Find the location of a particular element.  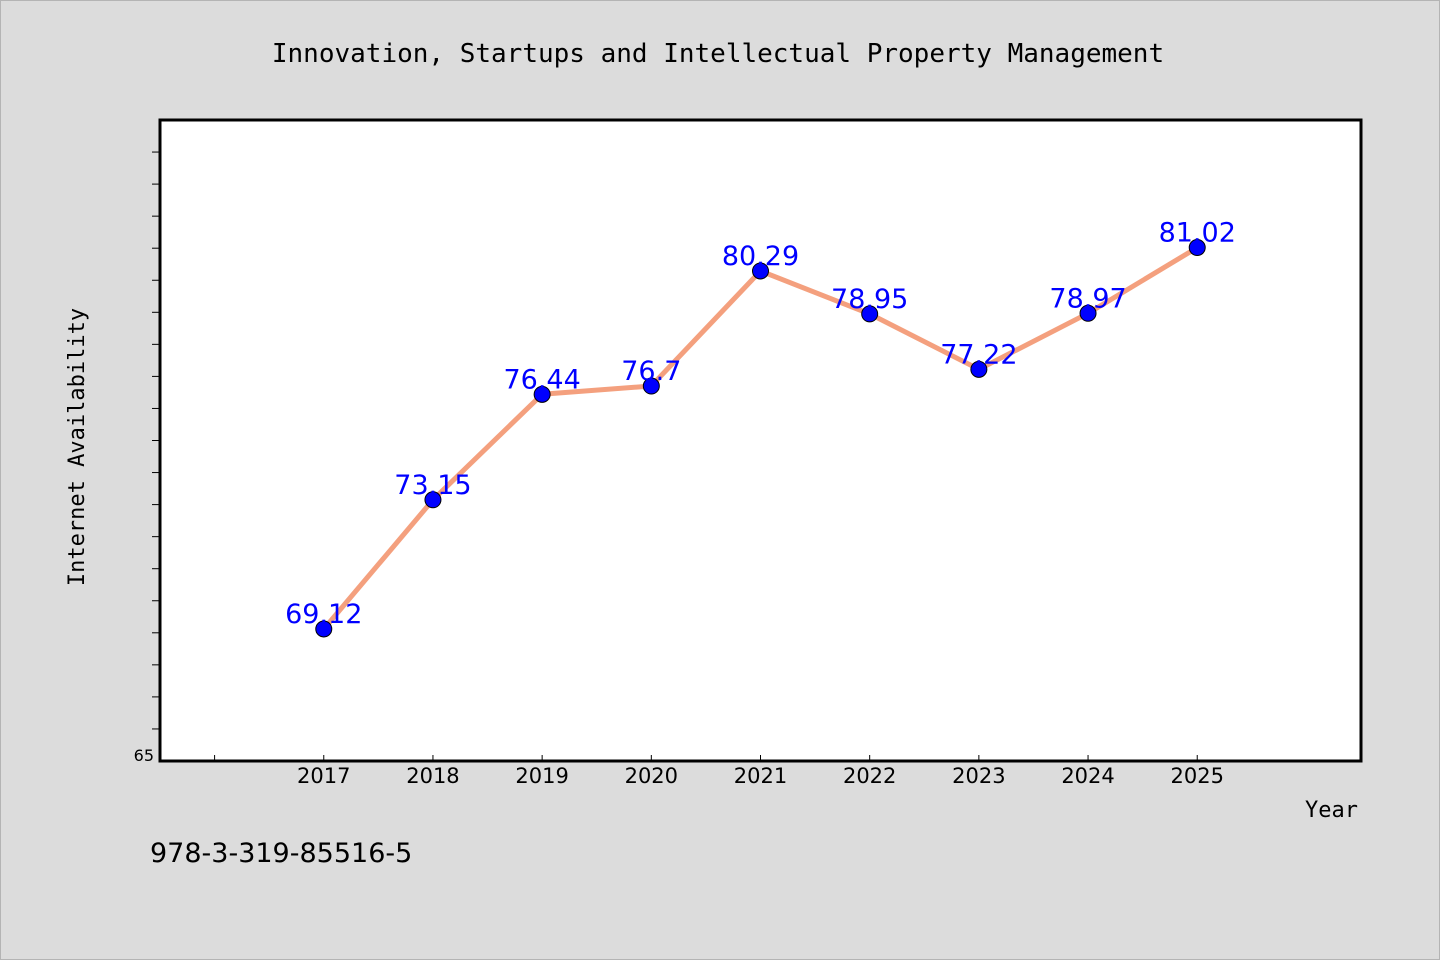

x-tick-label: 2017 is located at coordinates (323, 776).